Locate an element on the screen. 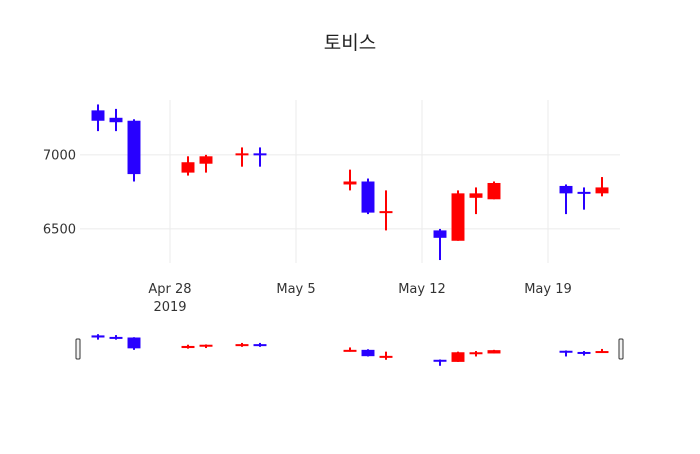 Image resolution: width=700 pixels, height=454 pixels. x-tick-label: Apr 28 is located at coordinates (169, 289).